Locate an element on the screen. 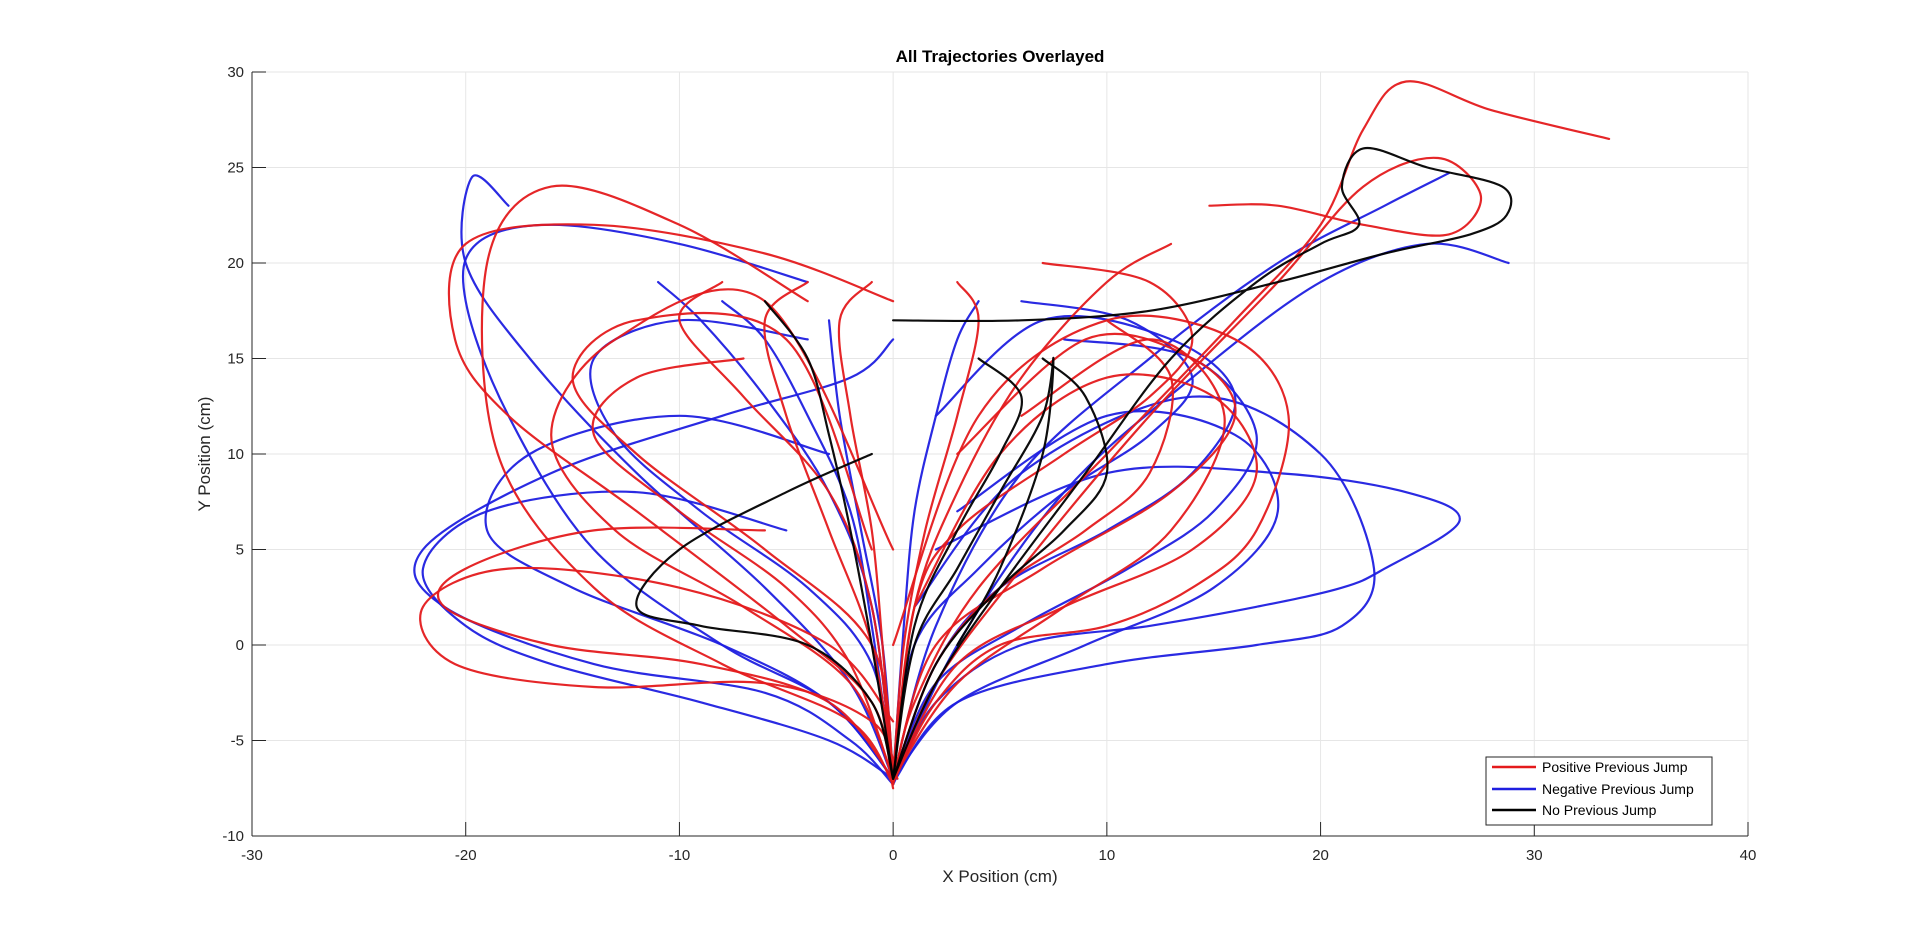  x-tick-label: -20 is located at coordinates (466, 855).